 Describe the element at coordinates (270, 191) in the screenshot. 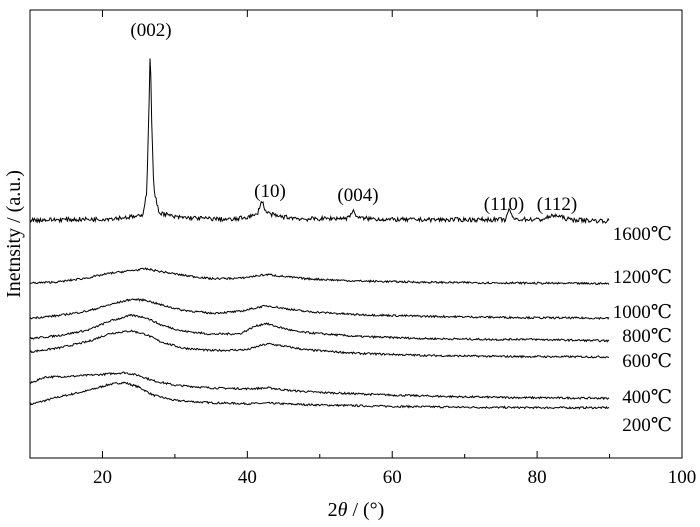

I see `peak-label: (10)` at that location.